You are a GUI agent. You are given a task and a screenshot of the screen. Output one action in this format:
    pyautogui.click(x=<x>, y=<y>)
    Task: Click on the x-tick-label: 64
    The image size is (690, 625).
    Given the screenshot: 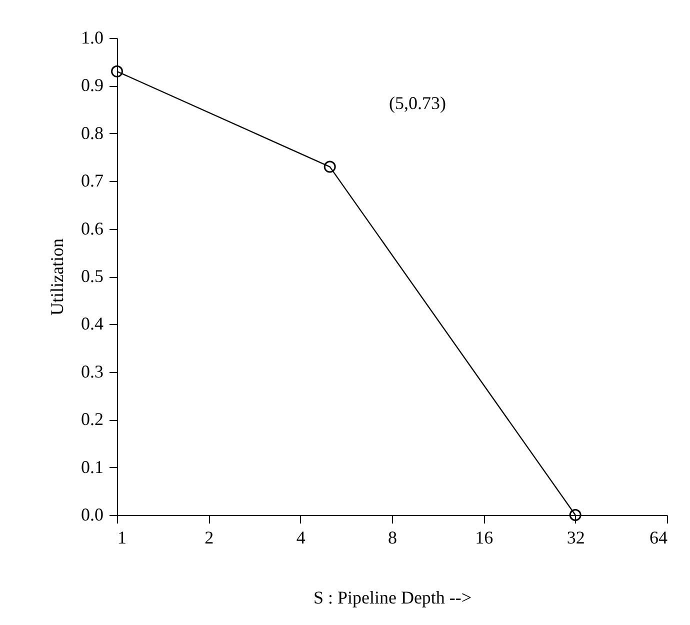 What is the action you would take?
    pyautogui.click(x=659, y=538)
    